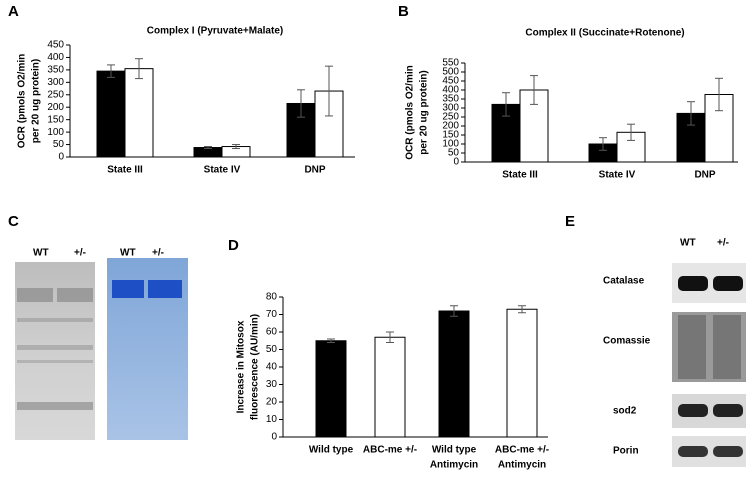 This screenshot has width=750, height=477. Describe the element at coordinates (604, 33) in the screenshot. I see `chart-title: Complex II (Succinate+Rotenone)` at that location.